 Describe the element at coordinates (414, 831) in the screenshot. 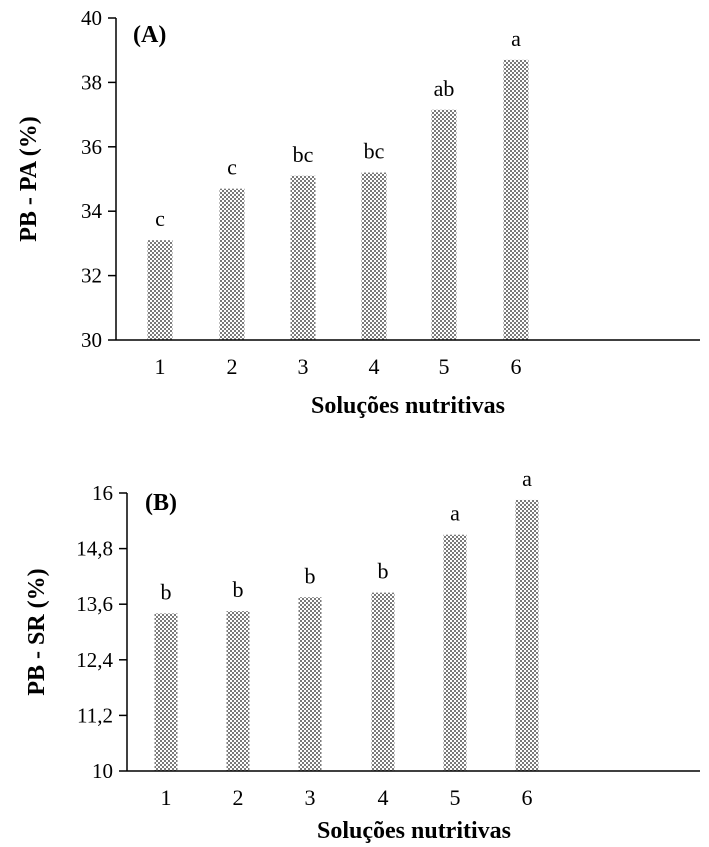

I see `x-axis-title-b: Soluções nutritivas` at that location.